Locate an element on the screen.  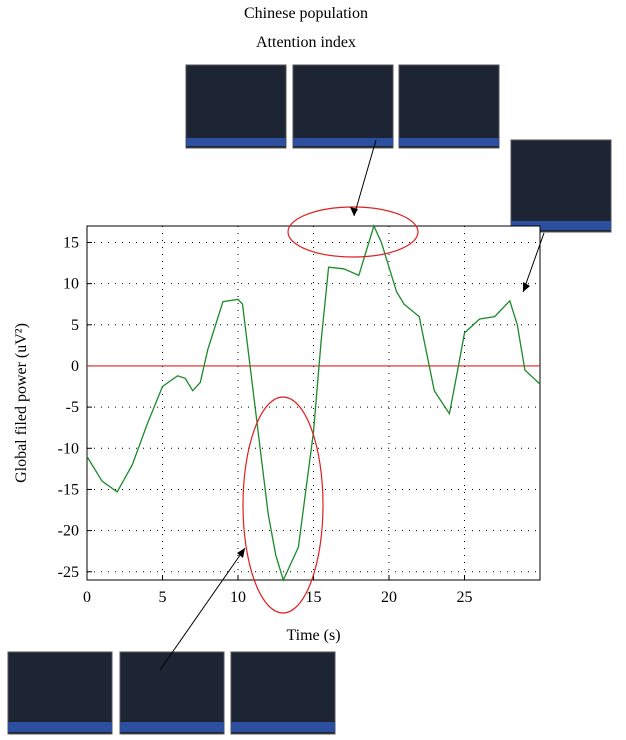
y-tick-label: 0 is located at coordinates (75, 366).